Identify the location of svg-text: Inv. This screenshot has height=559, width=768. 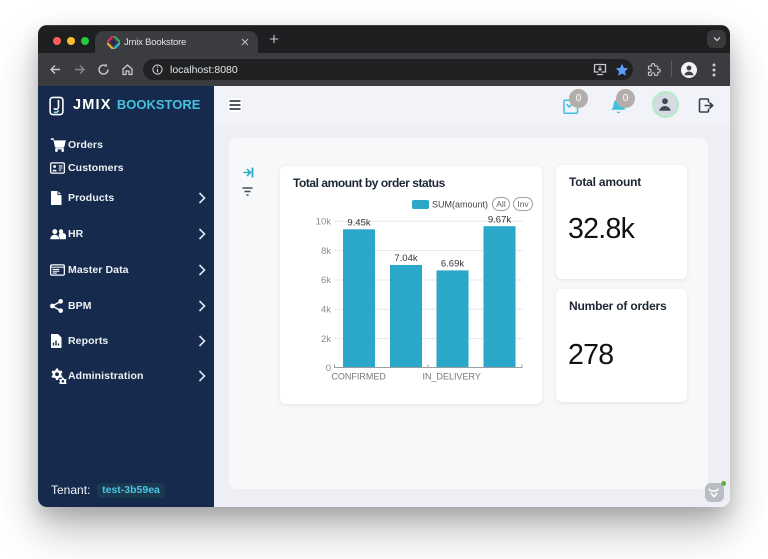
(523, 204).